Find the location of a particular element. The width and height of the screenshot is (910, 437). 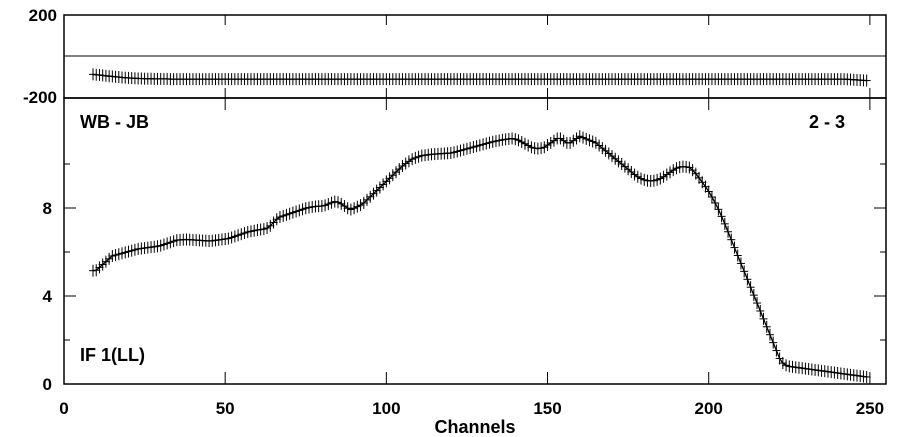

phase-series is located at coordinates (480, 77).